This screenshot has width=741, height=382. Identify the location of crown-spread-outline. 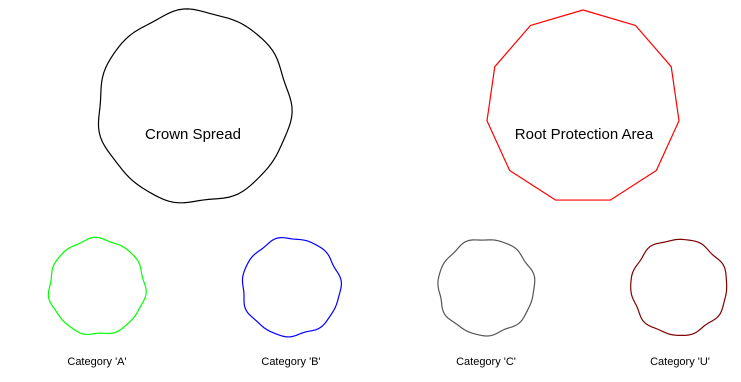
(195, 106).